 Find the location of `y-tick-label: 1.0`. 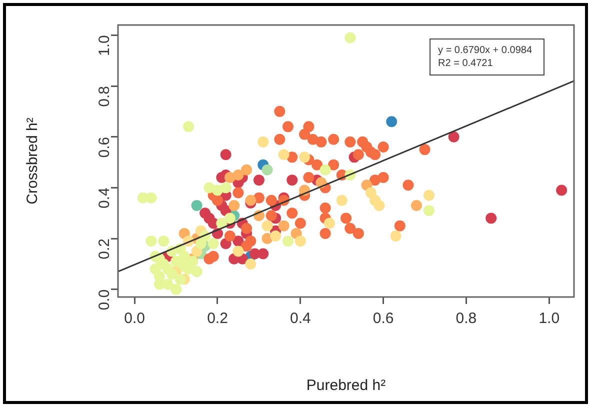

y-tick-label: 1.0 is located at coordinates (105, 45).